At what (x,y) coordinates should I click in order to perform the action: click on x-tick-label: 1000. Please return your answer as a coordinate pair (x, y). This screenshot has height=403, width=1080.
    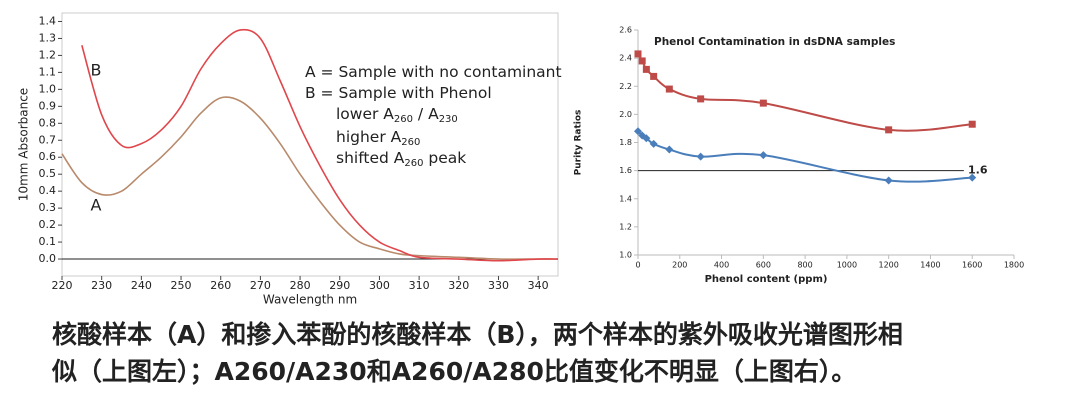
    Looking at the image, I should click on (847, 265).